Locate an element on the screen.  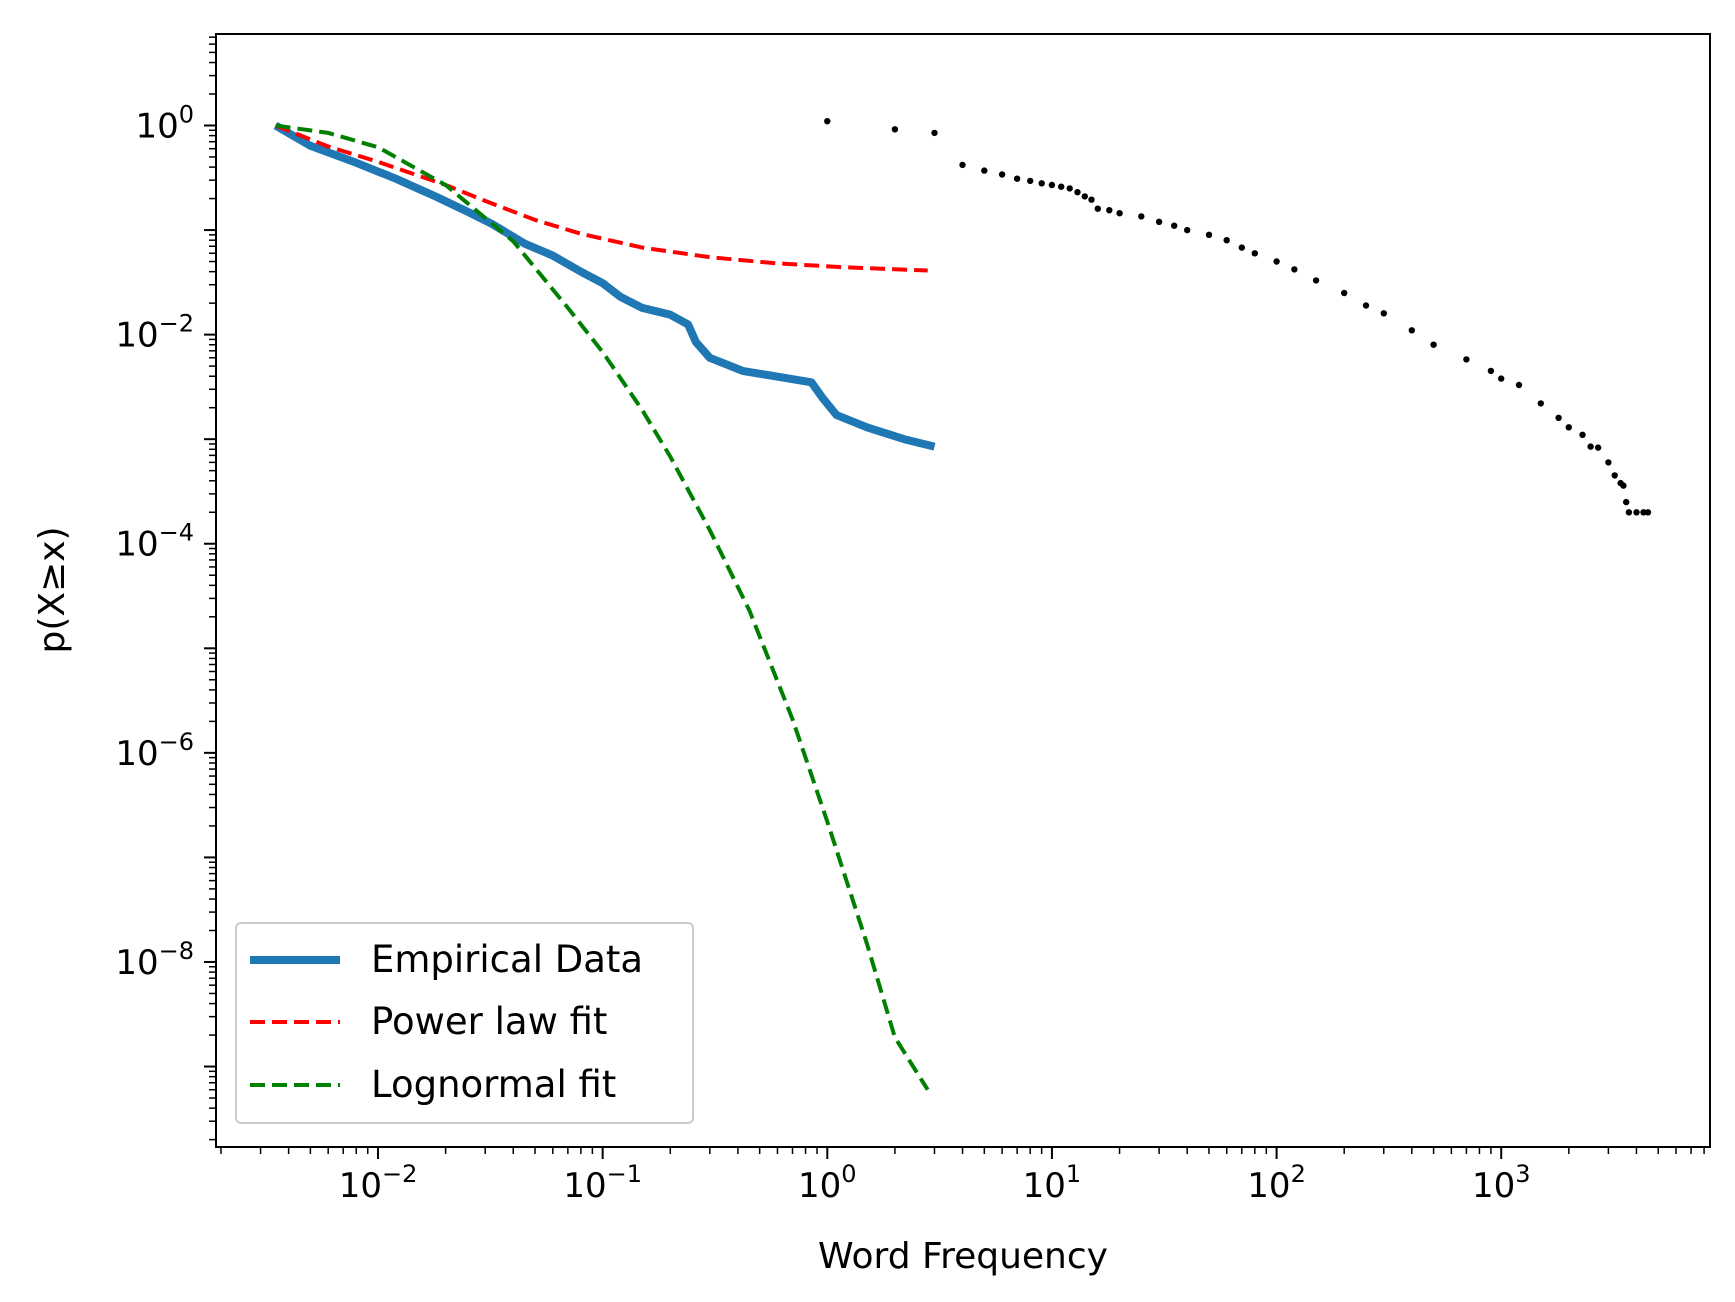
x-axis: 10⁻² 10⁻¹ 10⁰ 10¹ 10² 10³ is located at coordinates (962, 1176).